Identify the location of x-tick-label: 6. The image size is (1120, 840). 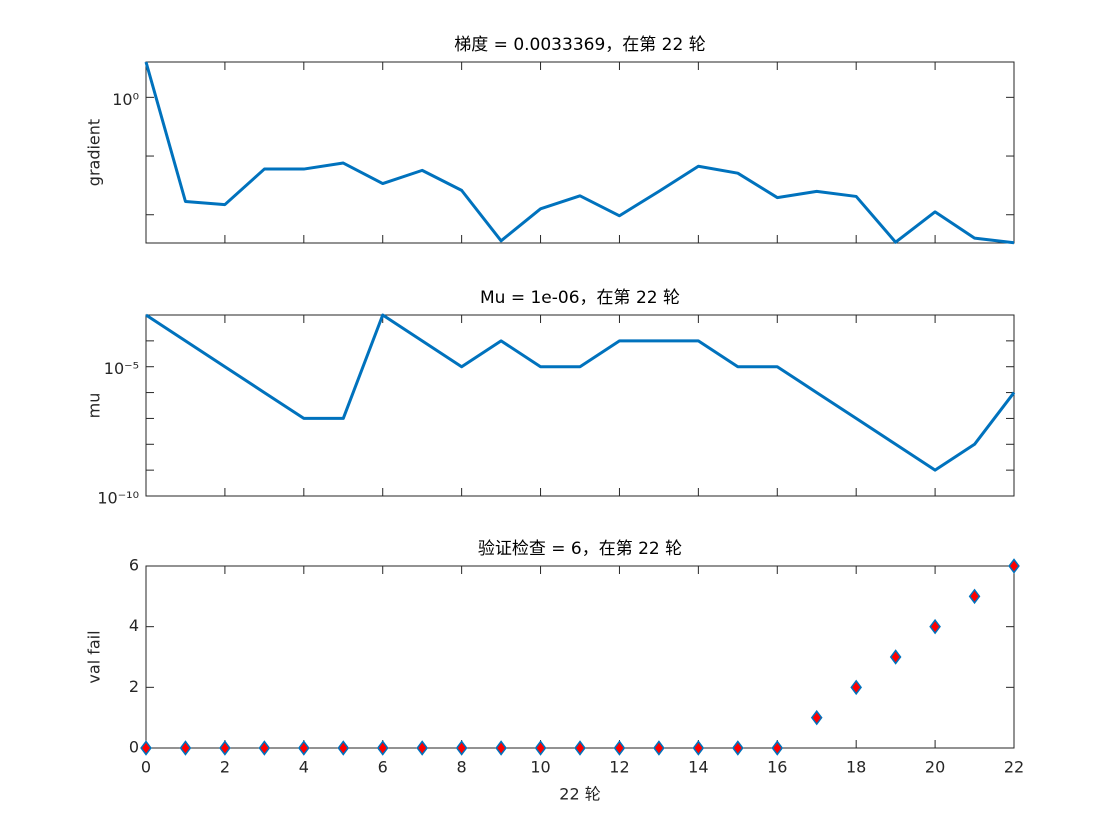
(383, 767).